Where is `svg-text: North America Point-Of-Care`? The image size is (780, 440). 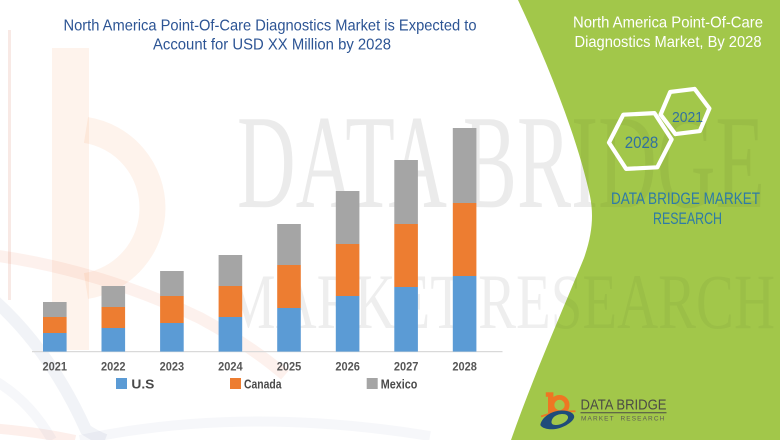
svg-text: North America Point-Of-Care is located at coordinates (668, 23).